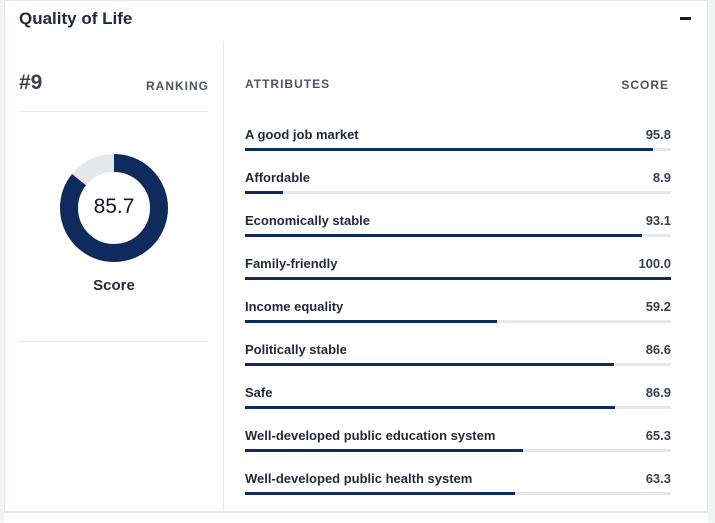 The width and height of the screenshot is (715, 523). I want to click on attribute-row: Economically stable 93.1, so click(458, 234).